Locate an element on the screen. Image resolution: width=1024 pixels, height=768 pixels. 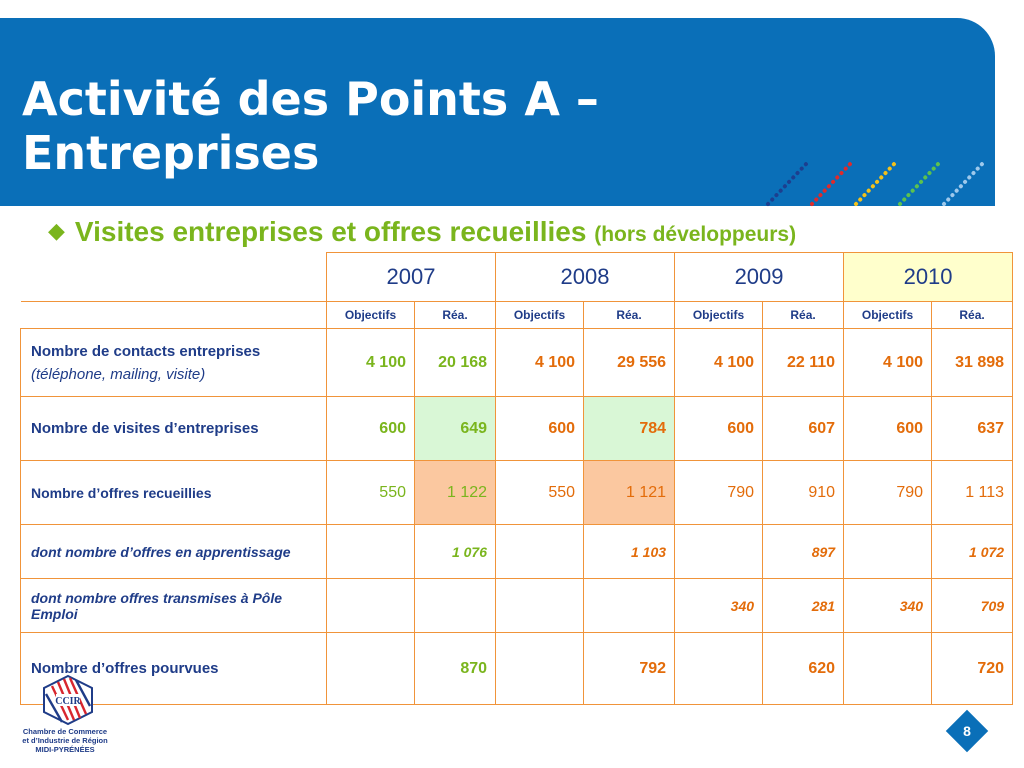
row-label: Nombre d’offres recueillies is located at coordinates (173, 492).